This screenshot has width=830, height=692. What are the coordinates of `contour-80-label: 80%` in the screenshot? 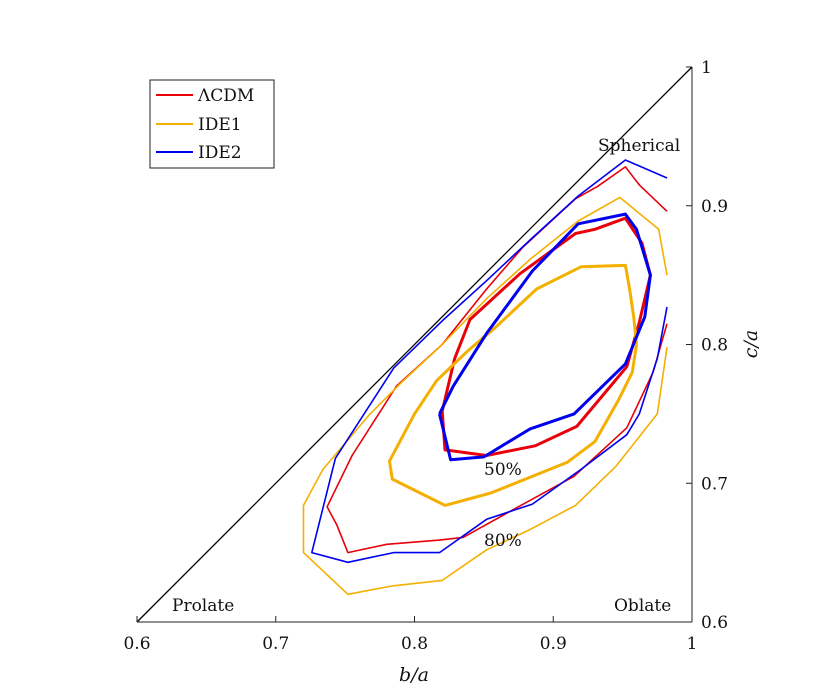 It's located at (503, 541).